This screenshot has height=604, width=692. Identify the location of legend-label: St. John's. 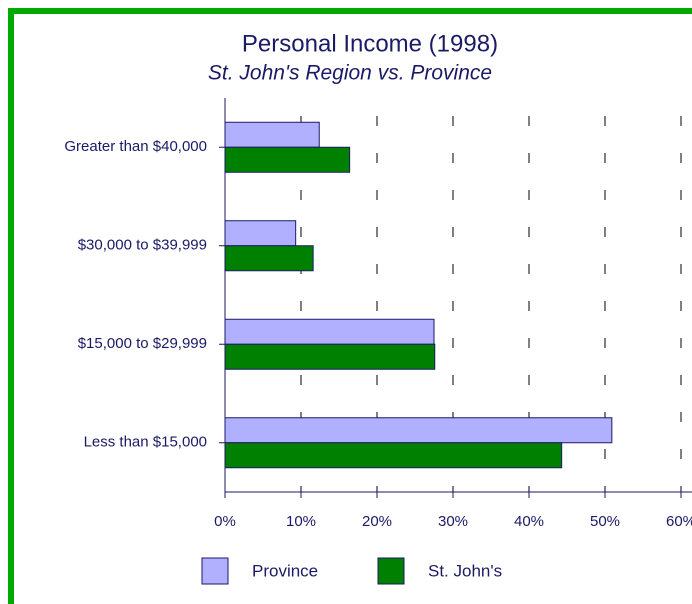
(465, 570).